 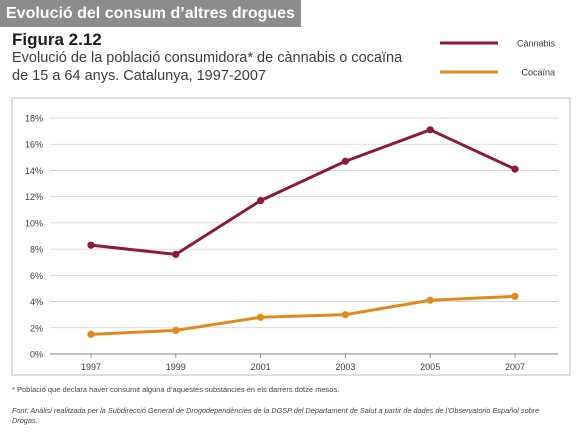 I want to click on x-tick-label: 2005, so click(x=430, y=367).